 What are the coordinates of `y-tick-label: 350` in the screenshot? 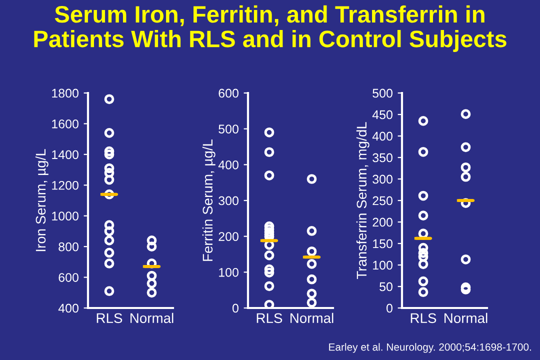 It's located at (382, 157).